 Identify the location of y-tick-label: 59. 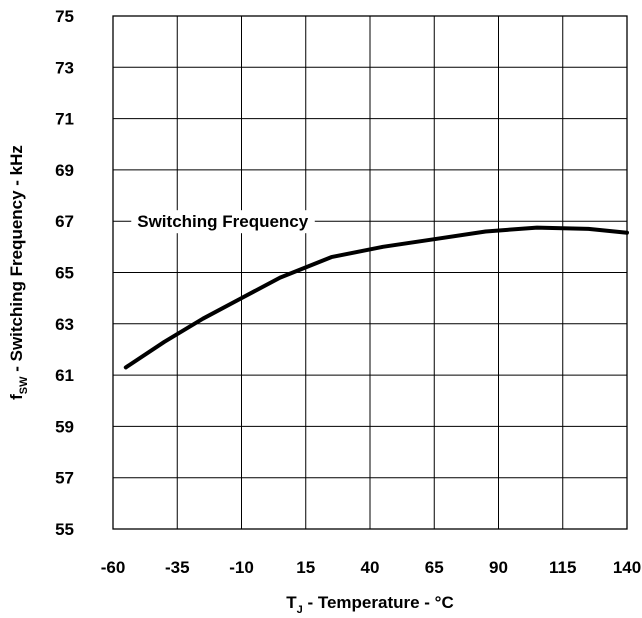
(64, 426).